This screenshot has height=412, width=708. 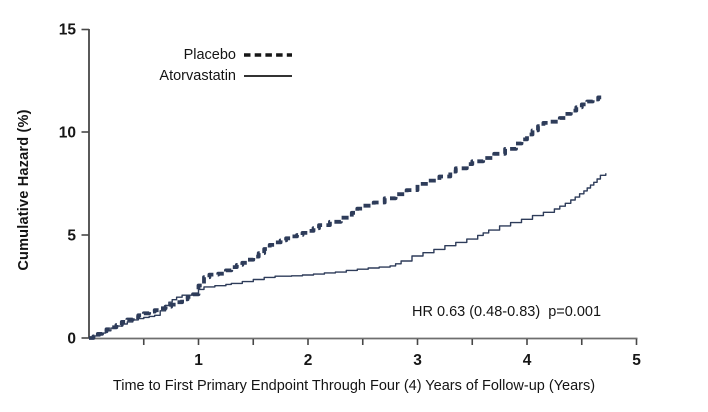 I want to click on y-tick-label: 15, so click(x=68, y=30).